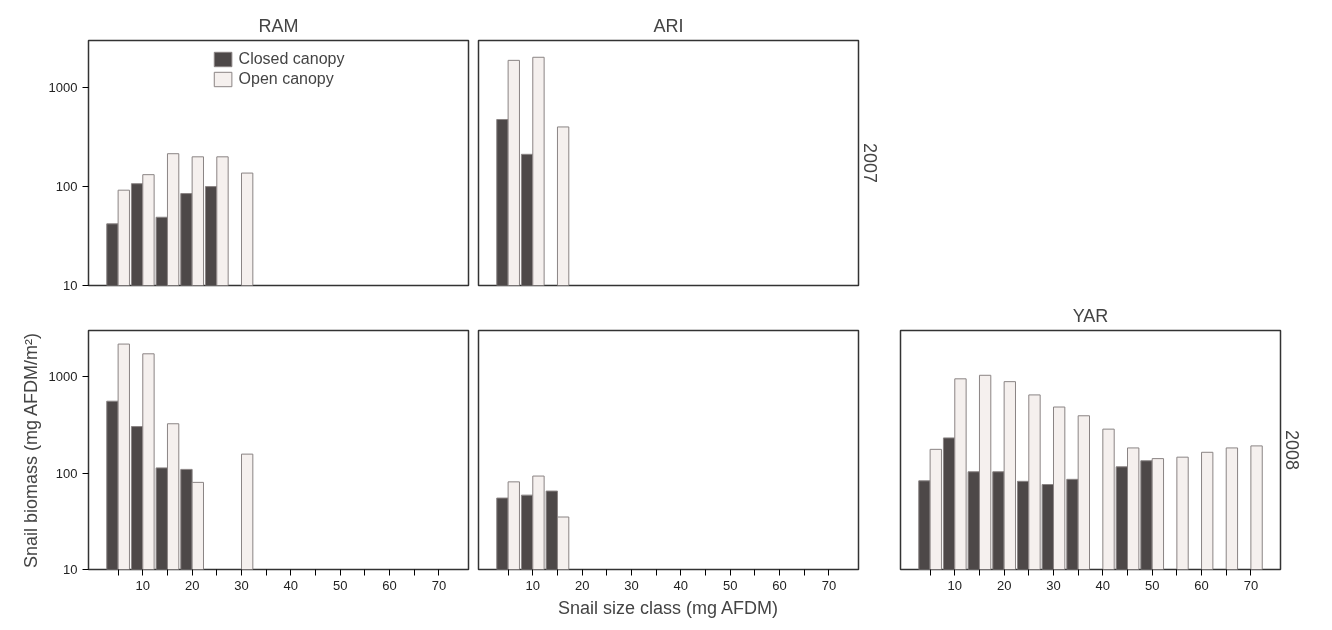  Describe the element at coordinates (869, 163) in the screenshot. I see `text: 2007` at that location.